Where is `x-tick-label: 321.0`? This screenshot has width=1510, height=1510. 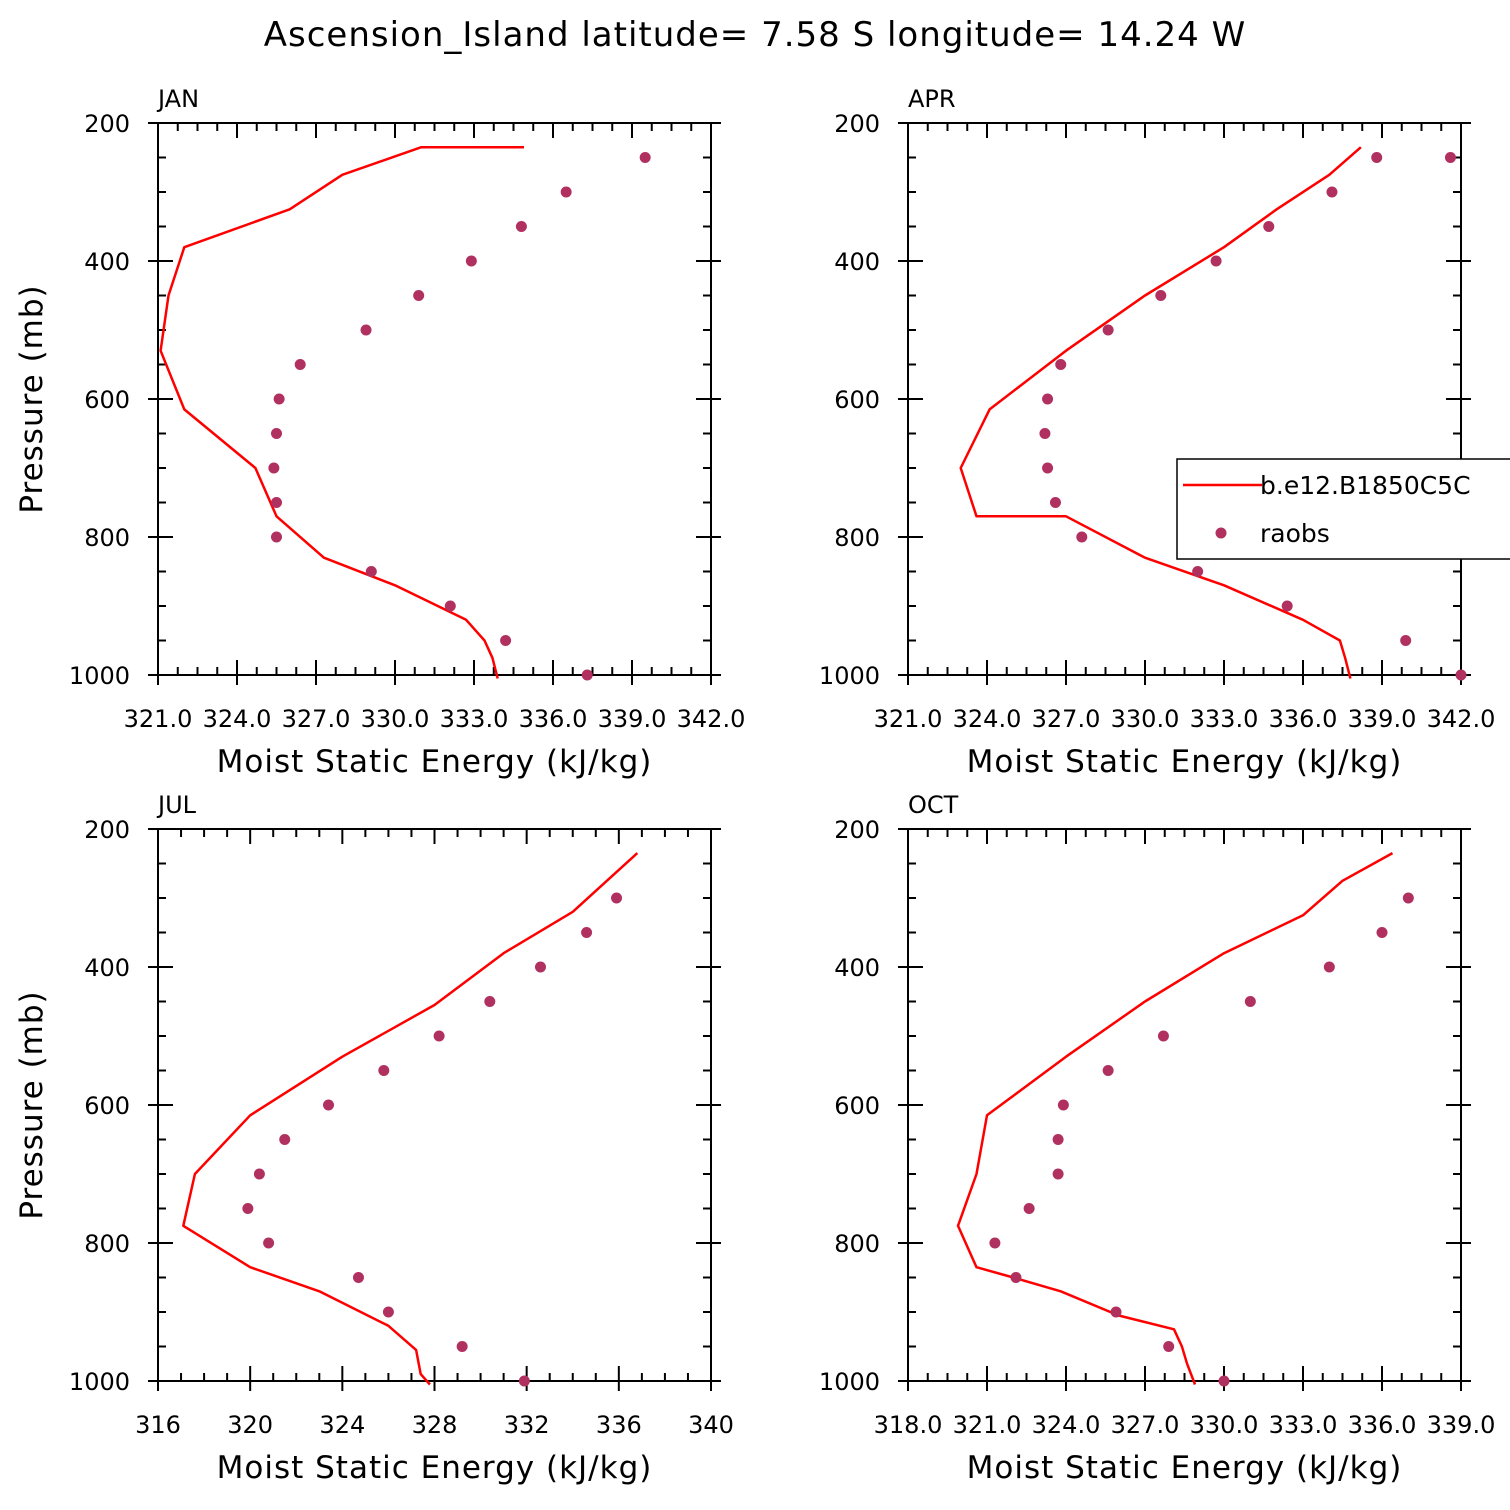
x-tick-label: 321.0 is located at coordinates (908, 719).